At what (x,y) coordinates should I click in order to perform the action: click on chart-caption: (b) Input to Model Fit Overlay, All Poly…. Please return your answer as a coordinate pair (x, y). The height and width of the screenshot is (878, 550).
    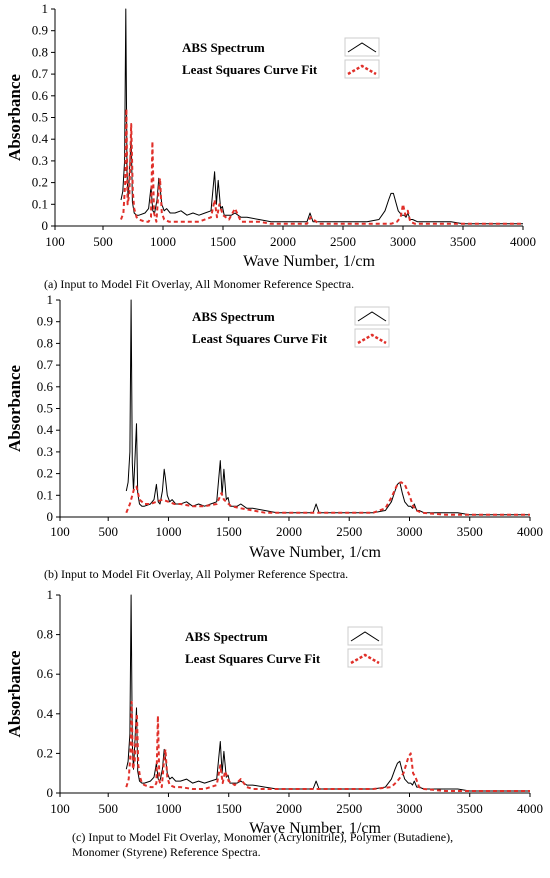
    Looking at the image, I should click on (196, 574).